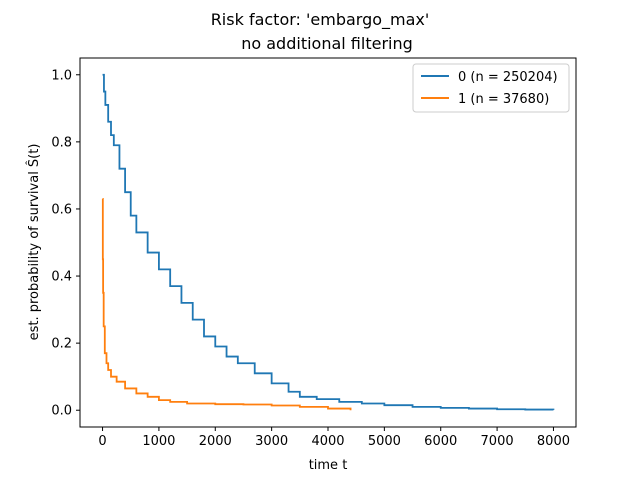 This screenshot has height=480, width=640. I want to click on x-tick-label: 2000, so click(215, 441).